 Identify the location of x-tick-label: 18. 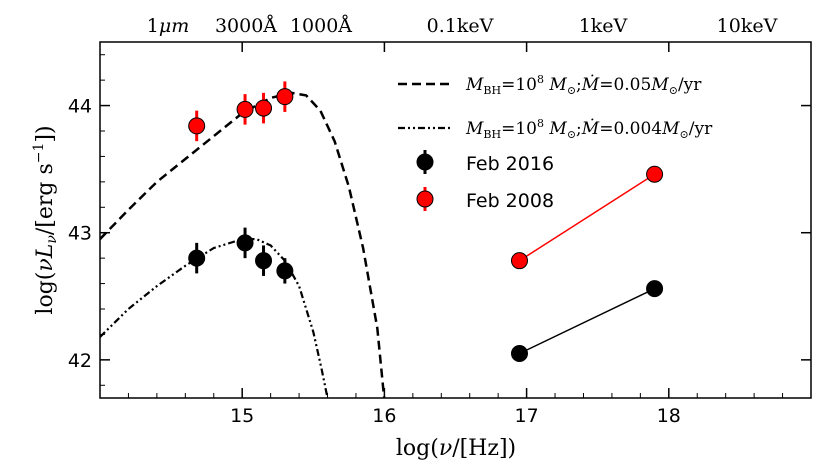
(669, 416).